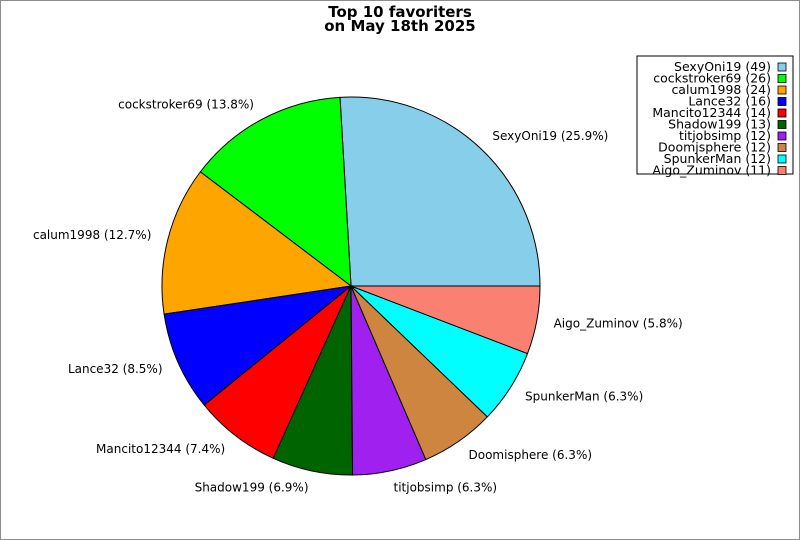 Image resolution: width=800 pixels, height=540 pixels. I want to click on slice-label: SexyOni19 (25.9%), so click(550, 136).